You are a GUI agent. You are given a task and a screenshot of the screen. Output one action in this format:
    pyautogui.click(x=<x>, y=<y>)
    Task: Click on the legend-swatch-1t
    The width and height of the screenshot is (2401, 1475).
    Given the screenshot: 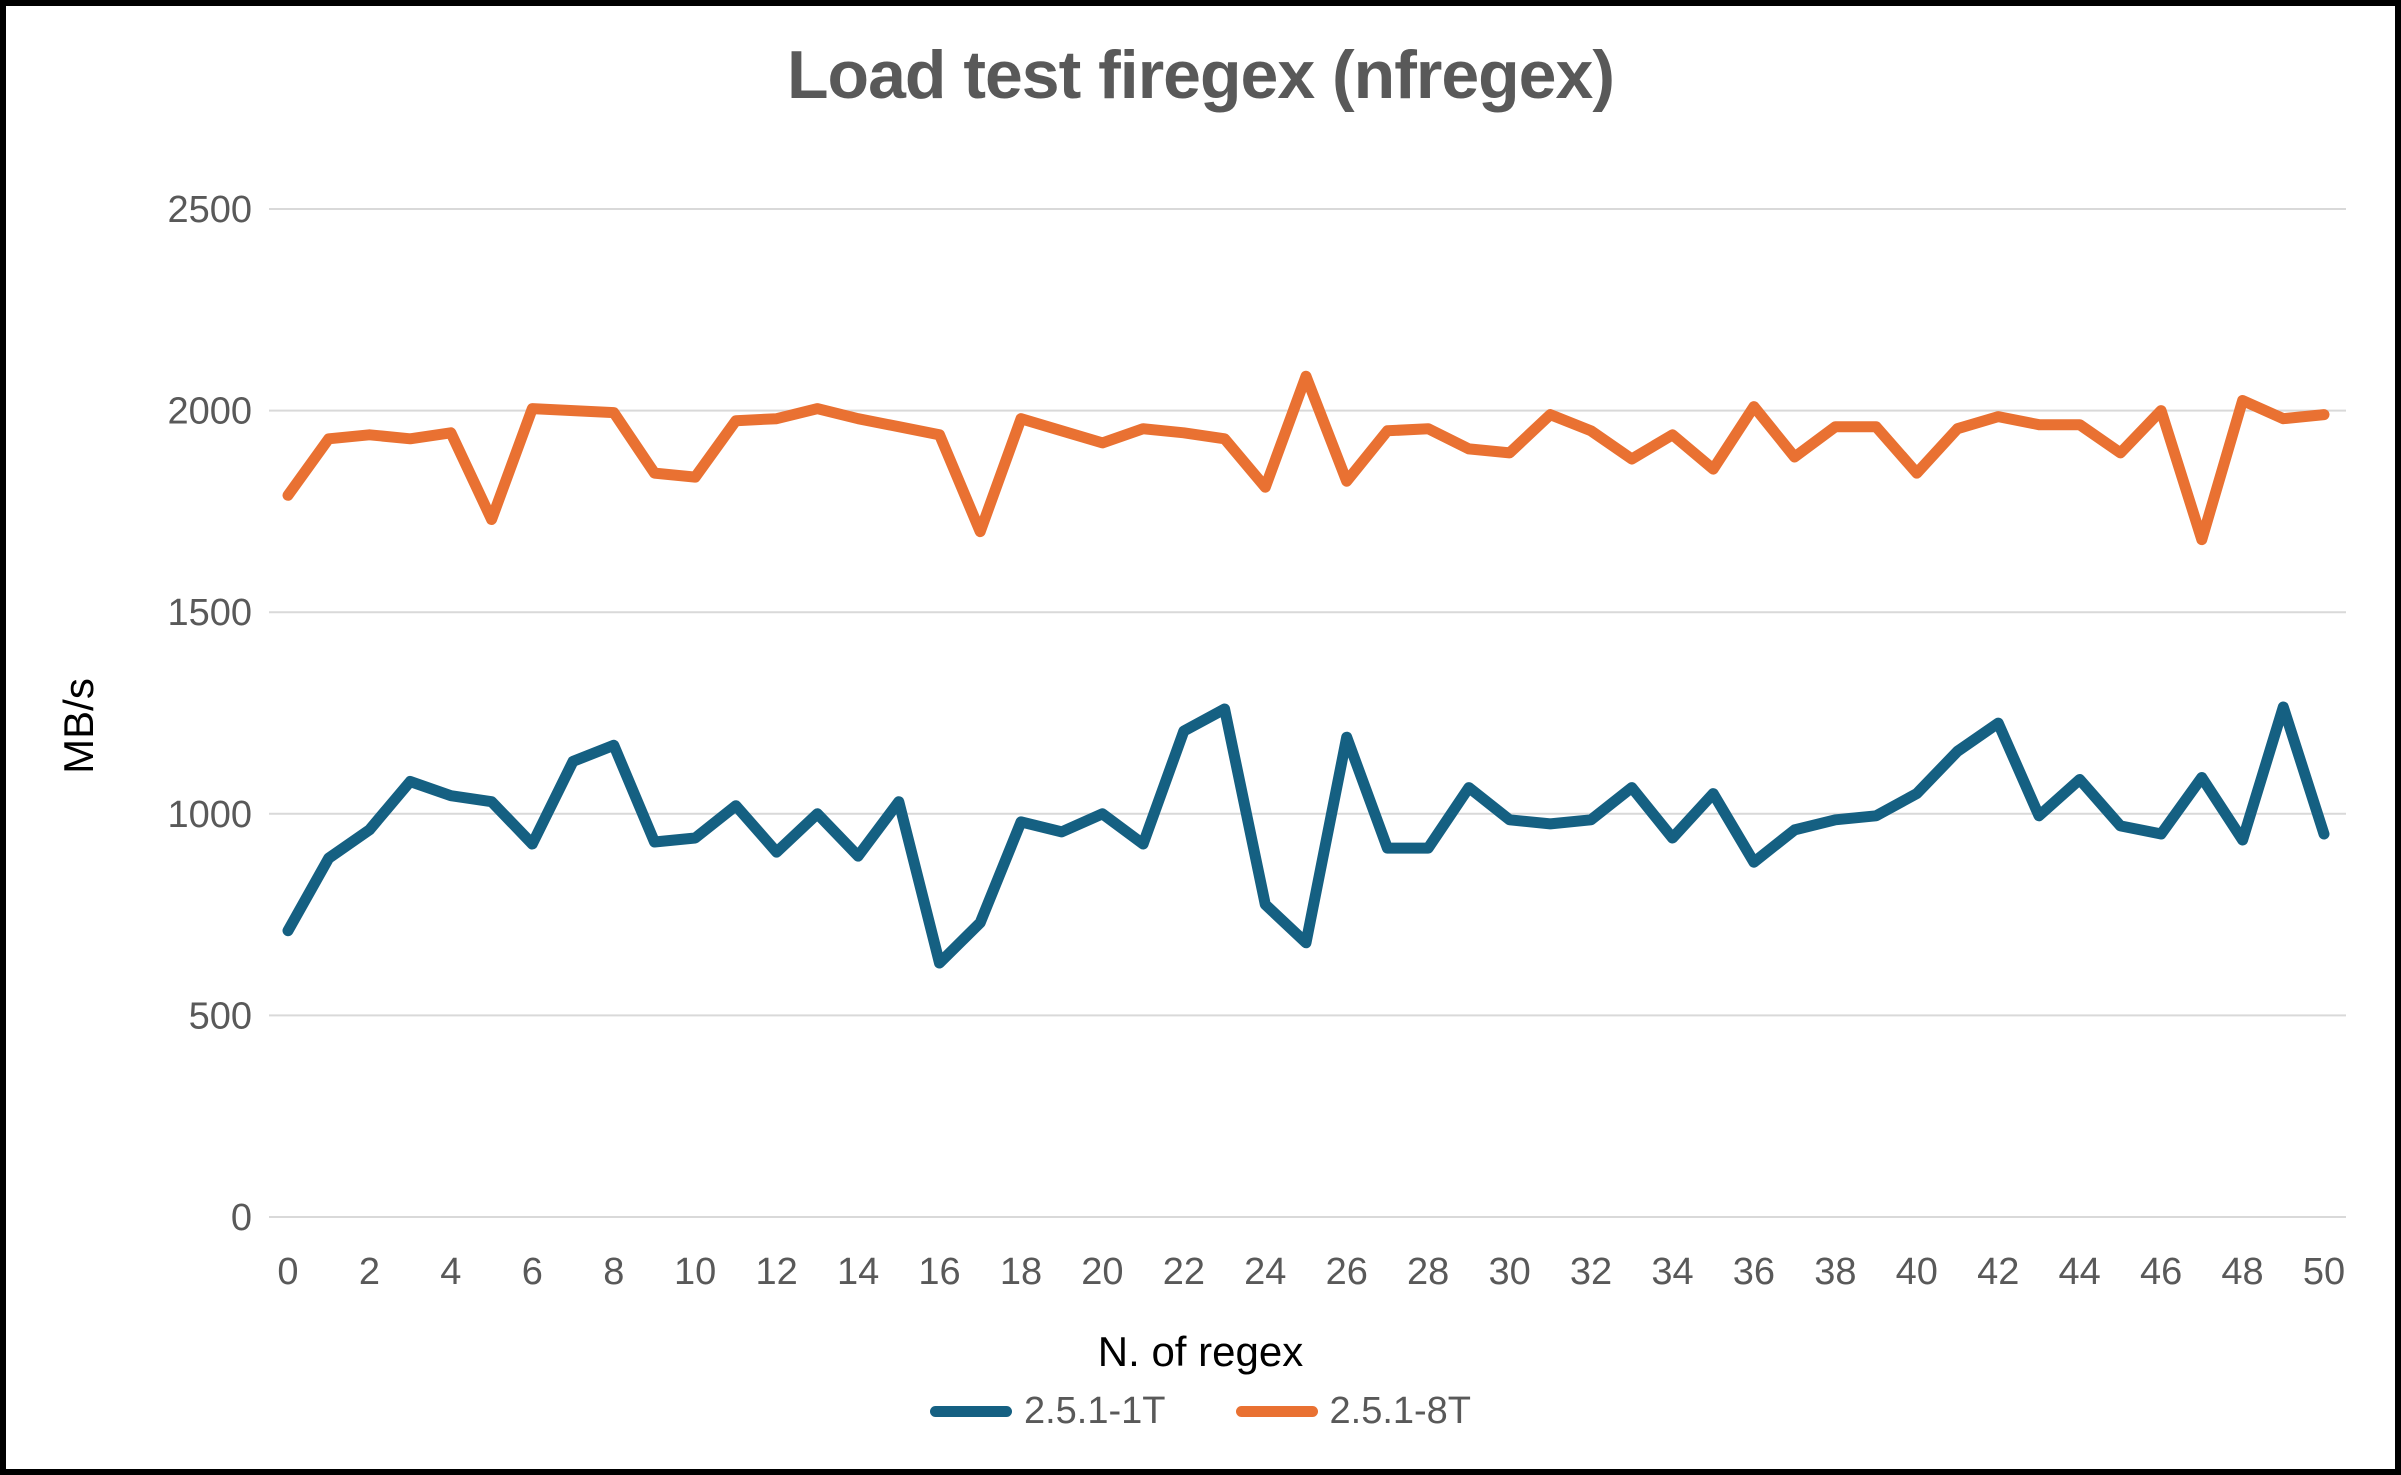 What is the action you would take?
    pyautogui.click(x=970, y=1411)
    